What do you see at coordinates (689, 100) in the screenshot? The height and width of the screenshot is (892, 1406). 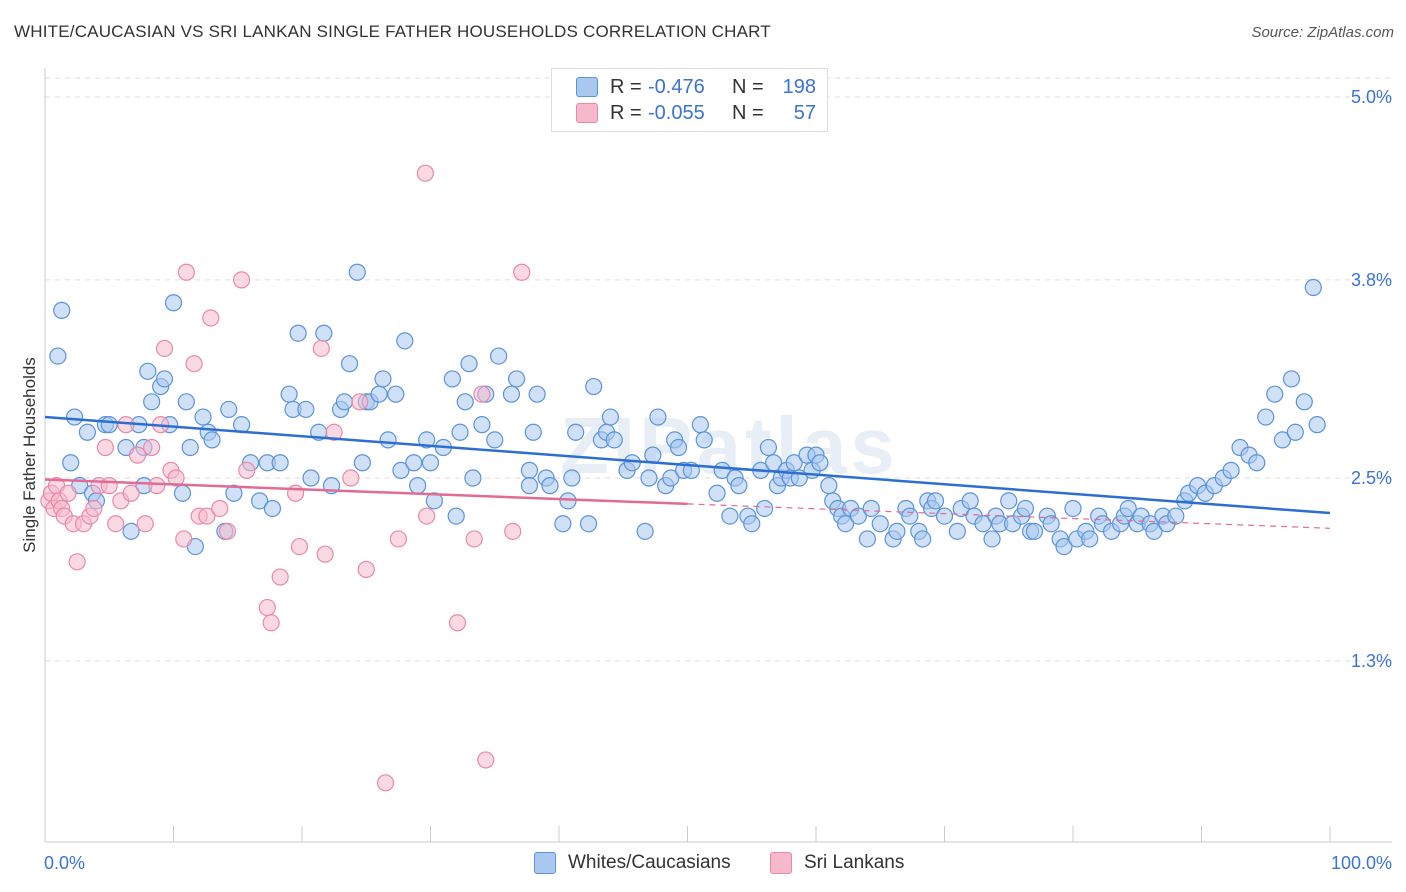 I see `stats-legend: R = -0.476 N = 198 R = -0.055 N = 57` at bounding box center [689, 100].